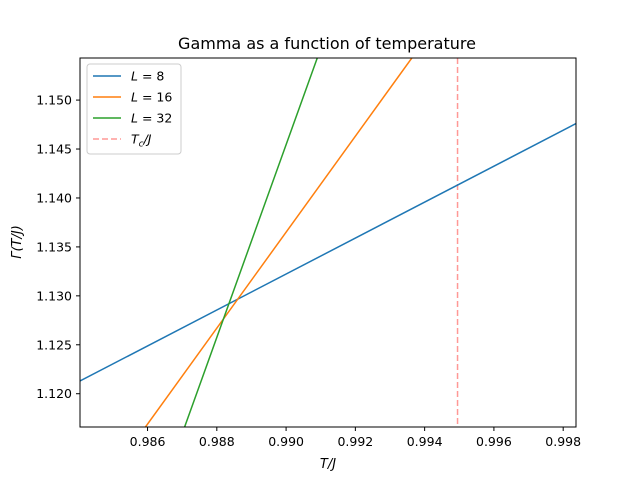 This screenshot has width=640, height=480. What do you see at coordinates (54, 197) in the screenshot?
I see `y-tick-label: 1.140` at bounding box center [54, 197].